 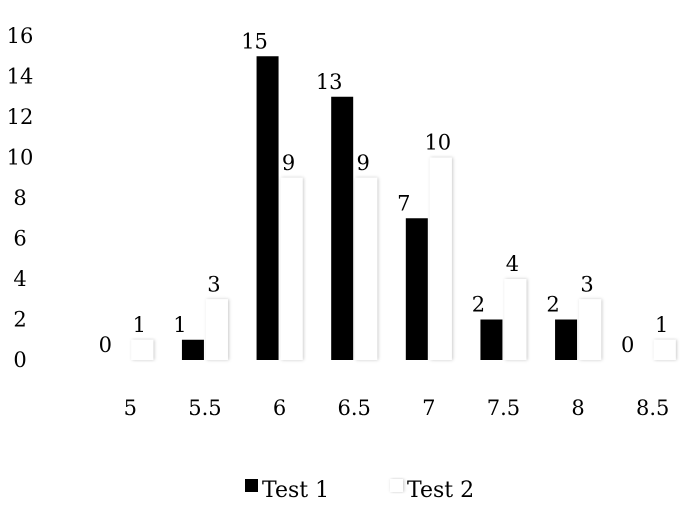 I want to click on y-tick-label: 8, so click(x=19, y=198).